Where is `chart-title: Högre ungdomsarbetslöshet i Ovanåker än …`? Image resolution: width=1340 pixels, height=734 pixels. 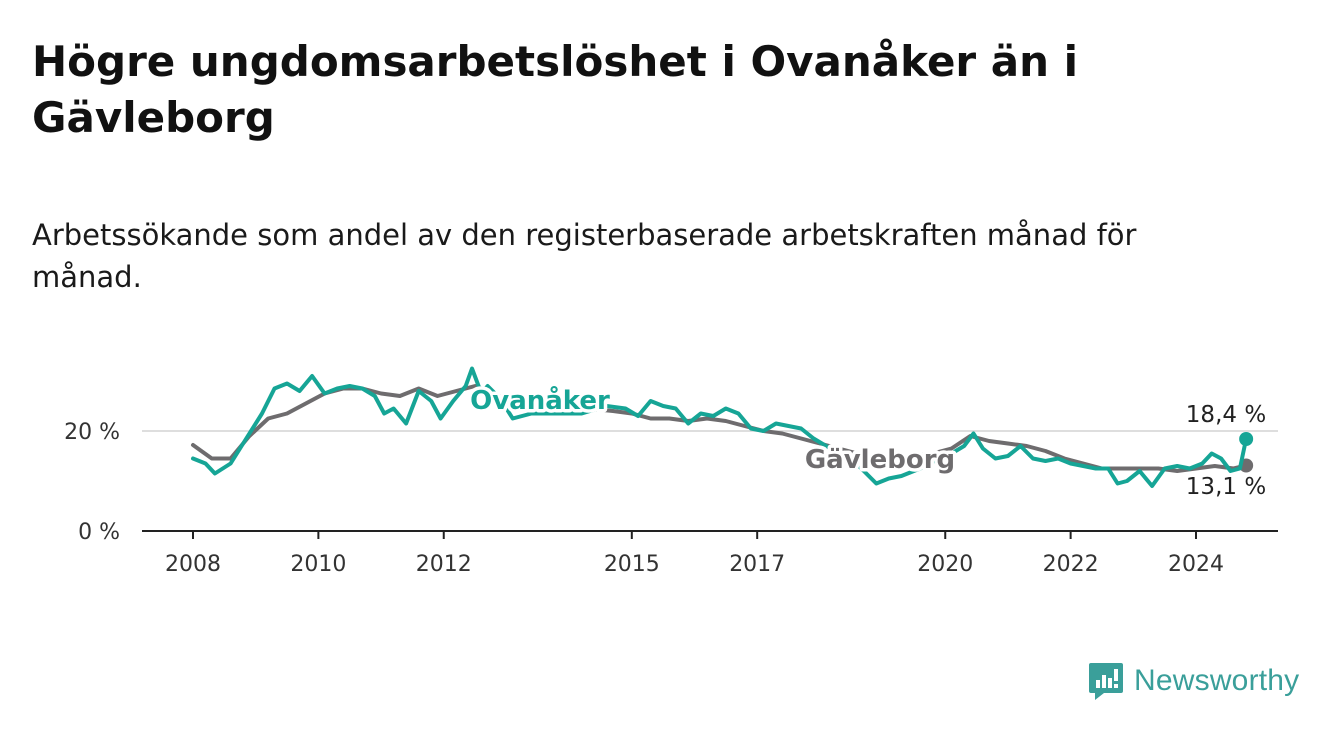
chart-title: Högre ungdomsarbetslöshet i Ovanåker än … is located at coordinates (555, 89).